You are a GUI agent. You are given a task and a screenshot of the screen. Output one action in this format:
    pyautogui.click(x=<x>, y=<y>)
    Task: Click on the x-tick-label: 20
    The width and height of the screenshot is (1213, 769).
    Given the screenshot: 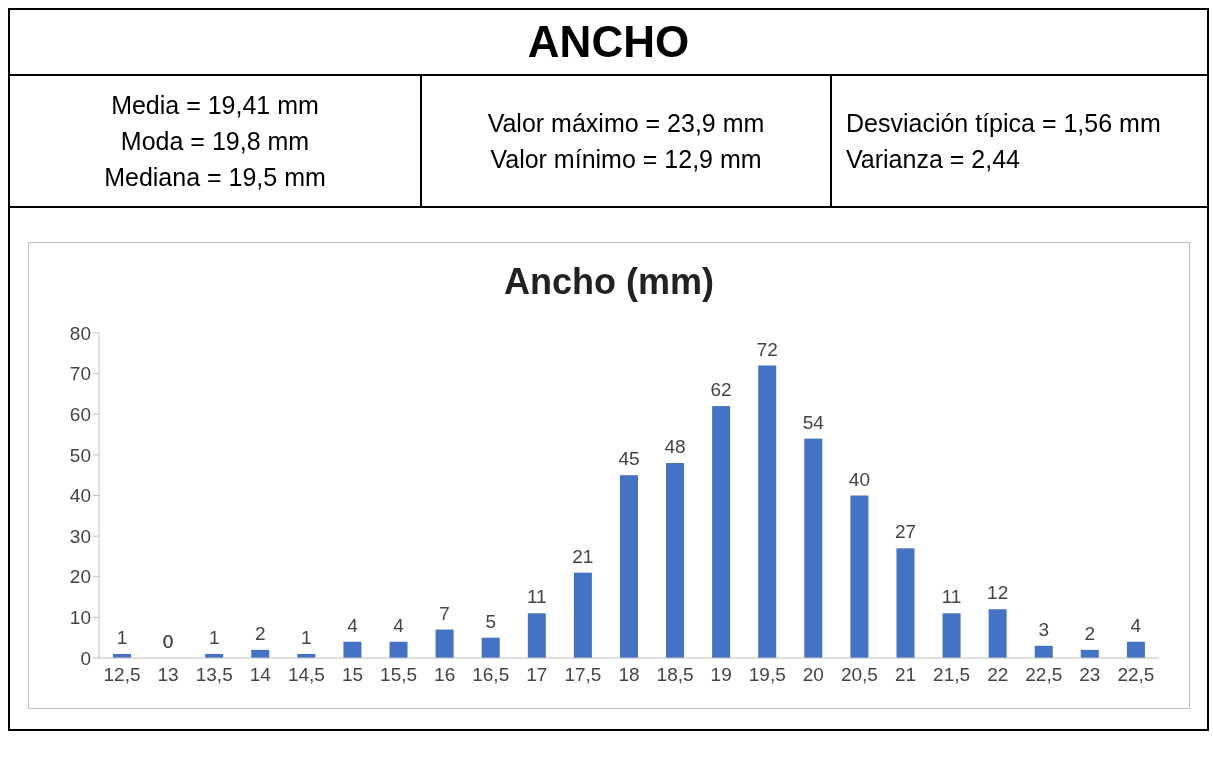 What is the action you would take?
    pyautogui.click(x=813, y=675)
    